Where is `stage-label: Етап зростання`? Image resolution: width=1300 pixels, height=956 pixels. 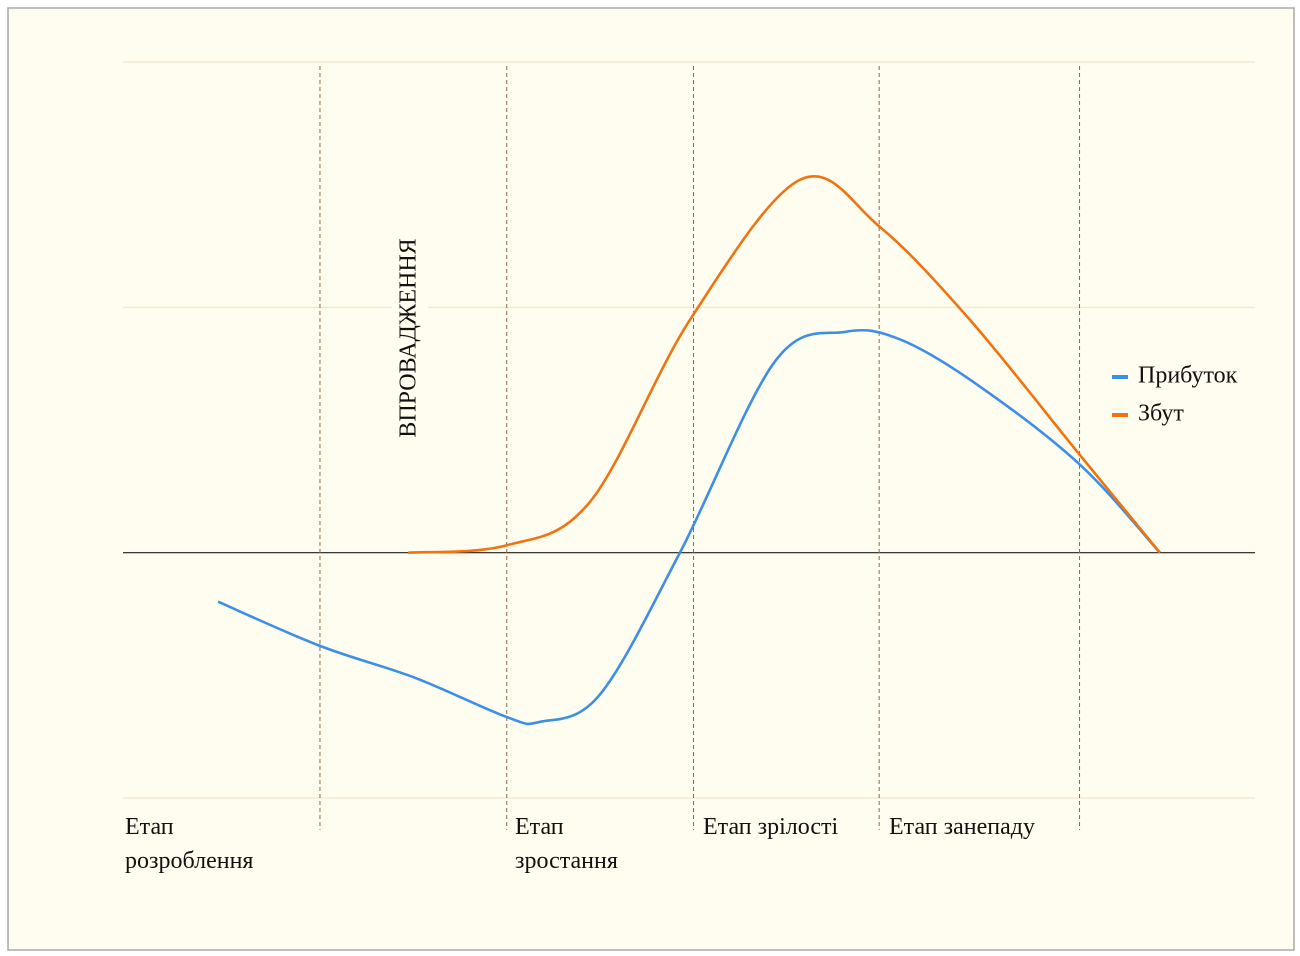
stage-label: Етап зростання is located at coordinates (566, 844).